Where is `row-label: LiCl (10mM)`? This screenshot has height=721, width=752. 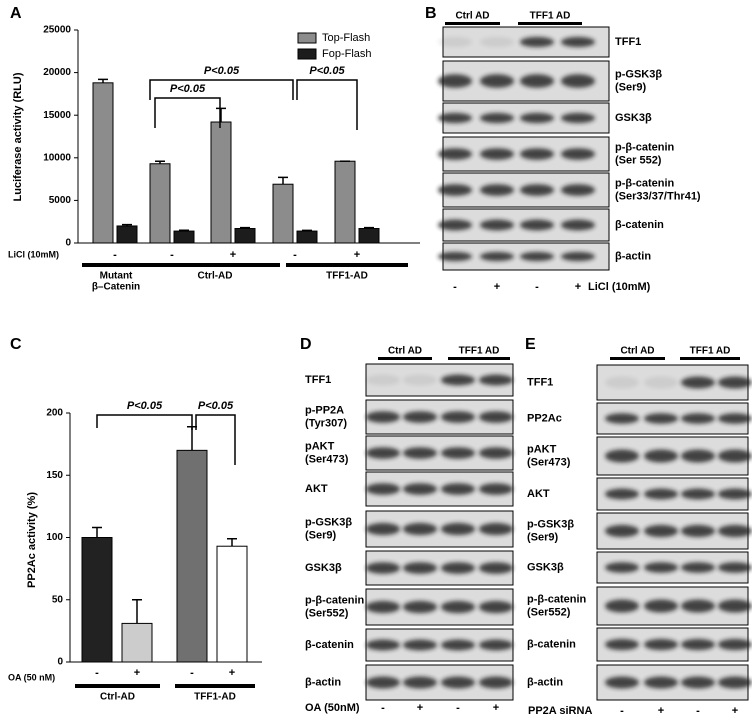
row-label: LiCl (10mM) is located at coordinates (33, 254).